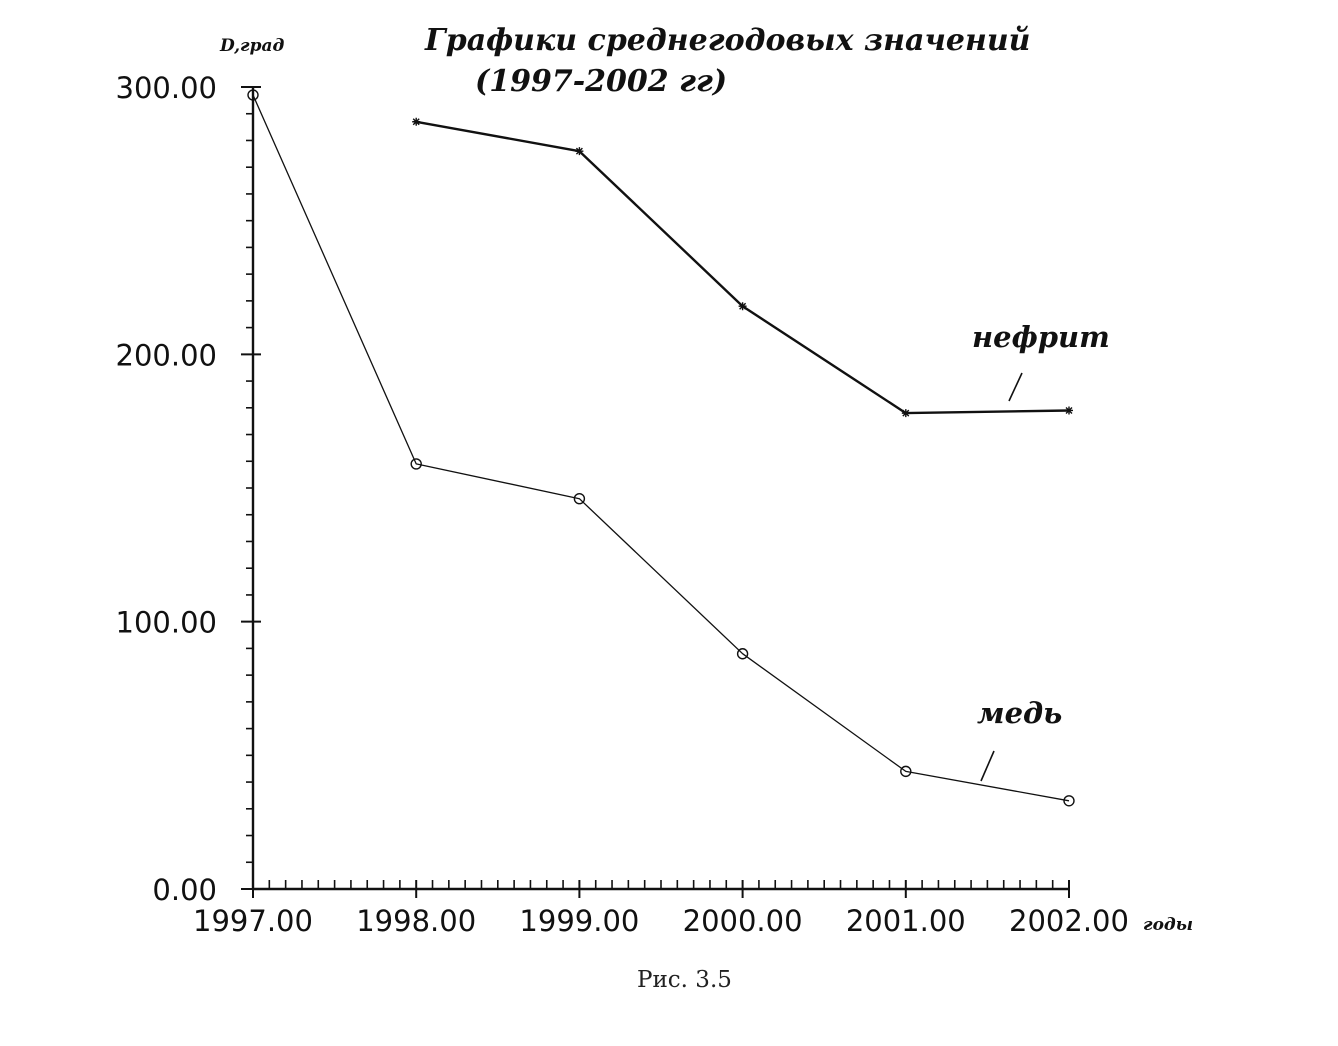 This screenshot has width=1338, height=1046. Describe the element at coordinates (1168, 925) in the screenshot. I see `x-axis-title: годы` at that location.